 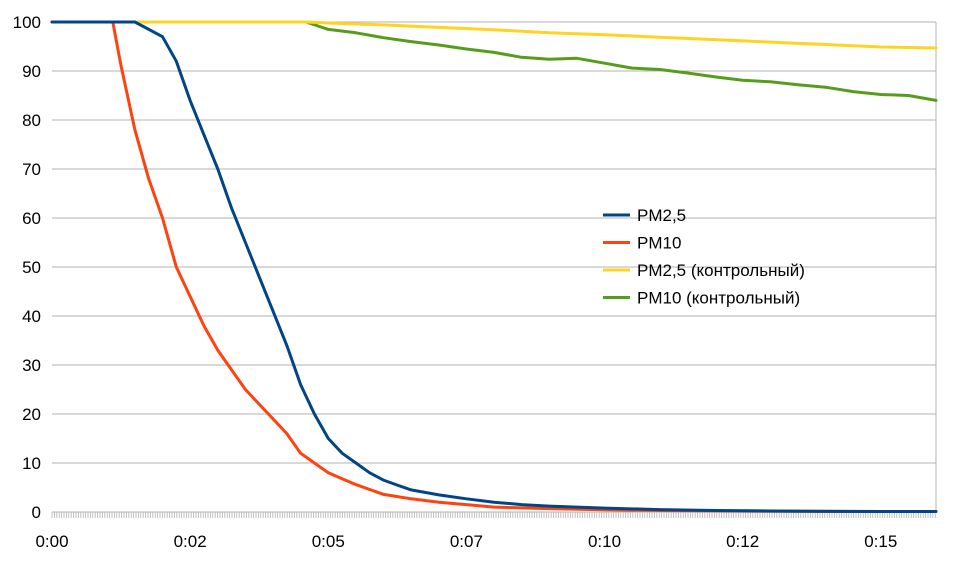 What do you see at coordinates (880, 541) in the screenshot?
I see `x-tick-label: 0:15` at bounding box center [880, 541].